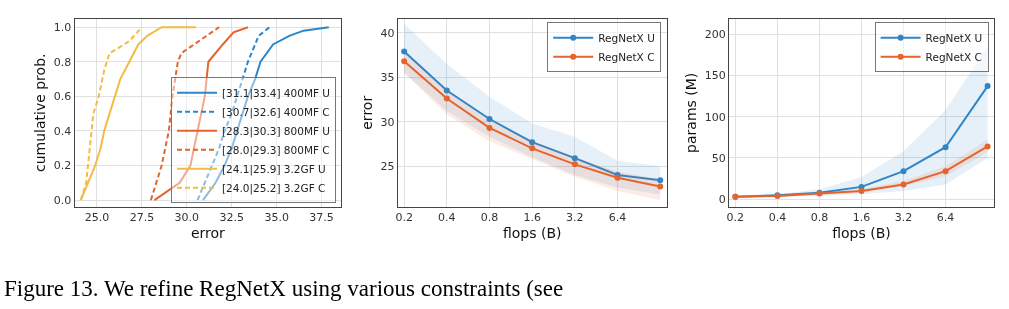 This screenshot has width=1009, height=309. I want to click on x-tick-label: 35.0, so click(276, 218).